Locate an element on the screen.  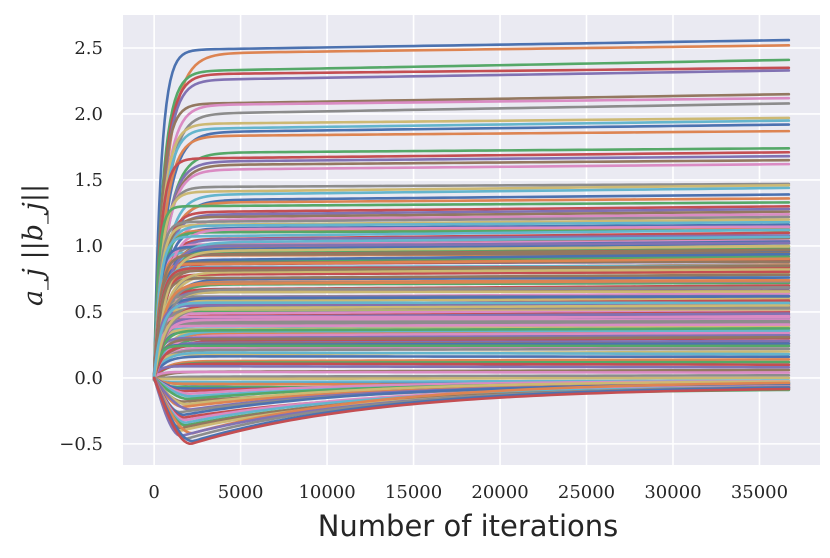
y-tick-label: −0.5 is located at coordinates (81, 444).